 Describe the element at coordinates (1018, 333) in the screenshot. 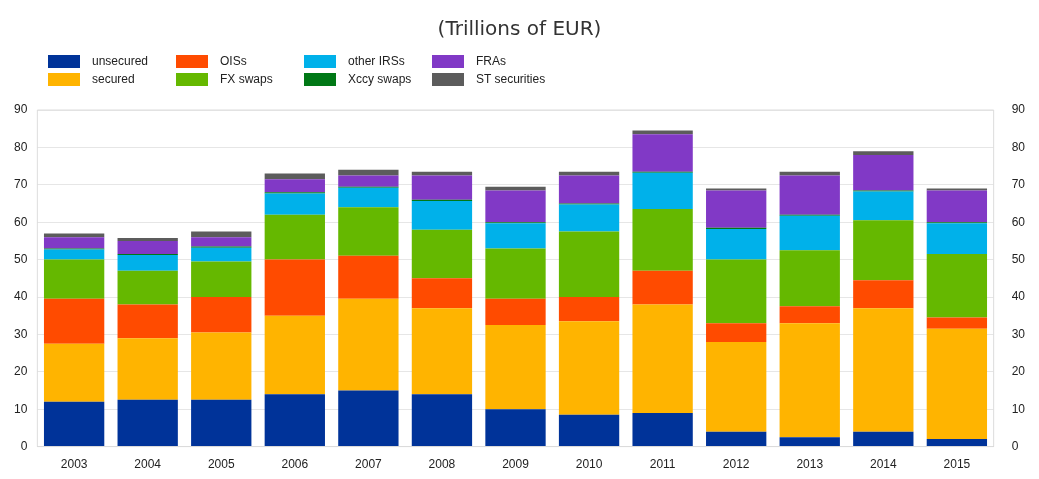

I see `y2-tick-label: 30` at that location.